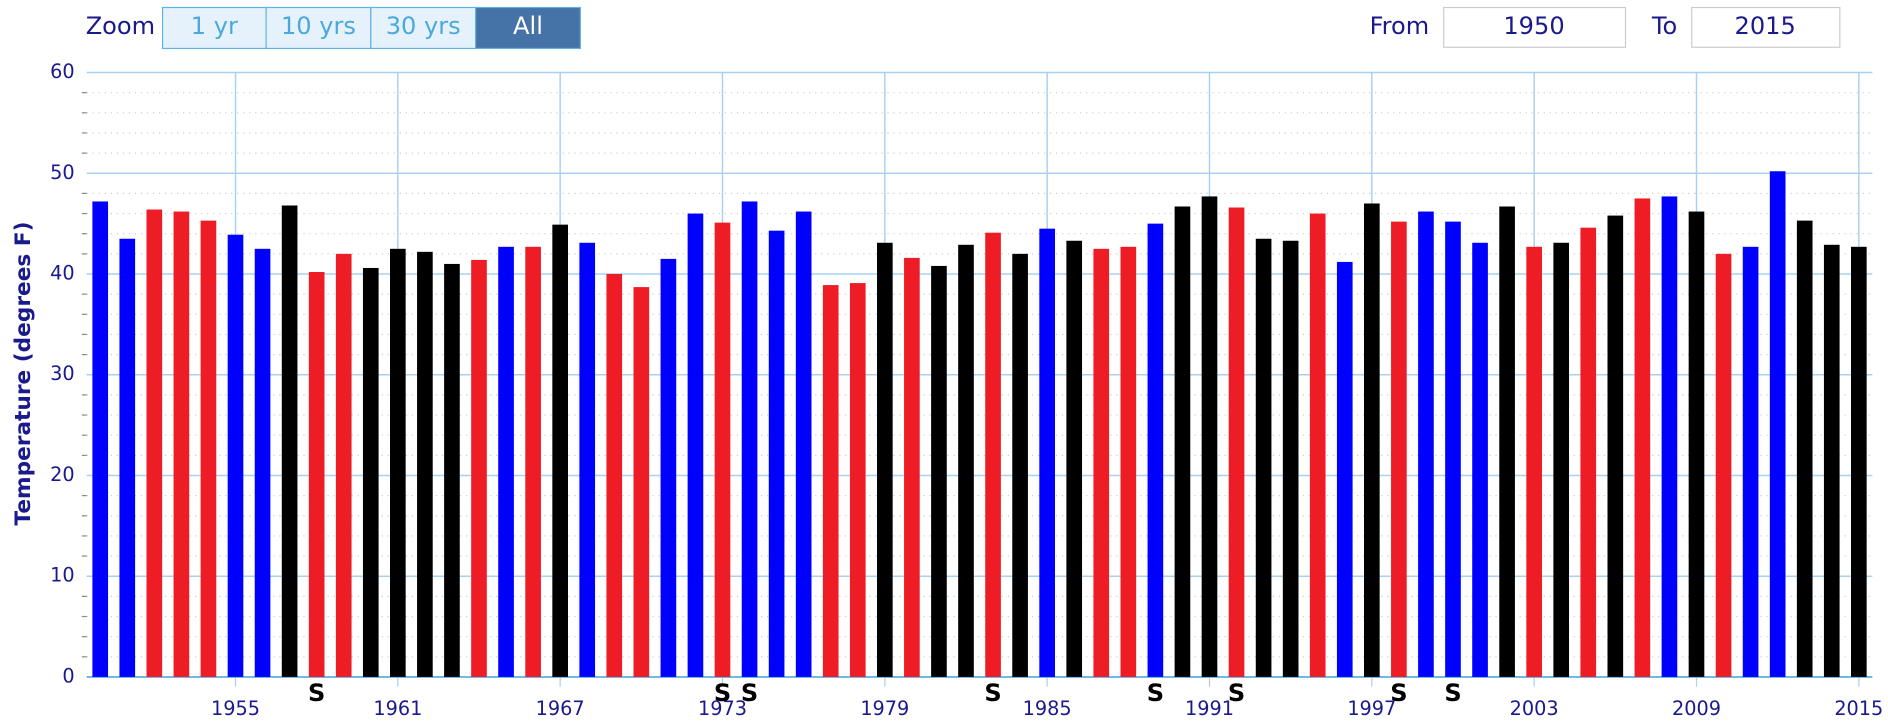 The width and height of the screenshot is (1888, 723). I want to click on to-input, so click(1766, 27).